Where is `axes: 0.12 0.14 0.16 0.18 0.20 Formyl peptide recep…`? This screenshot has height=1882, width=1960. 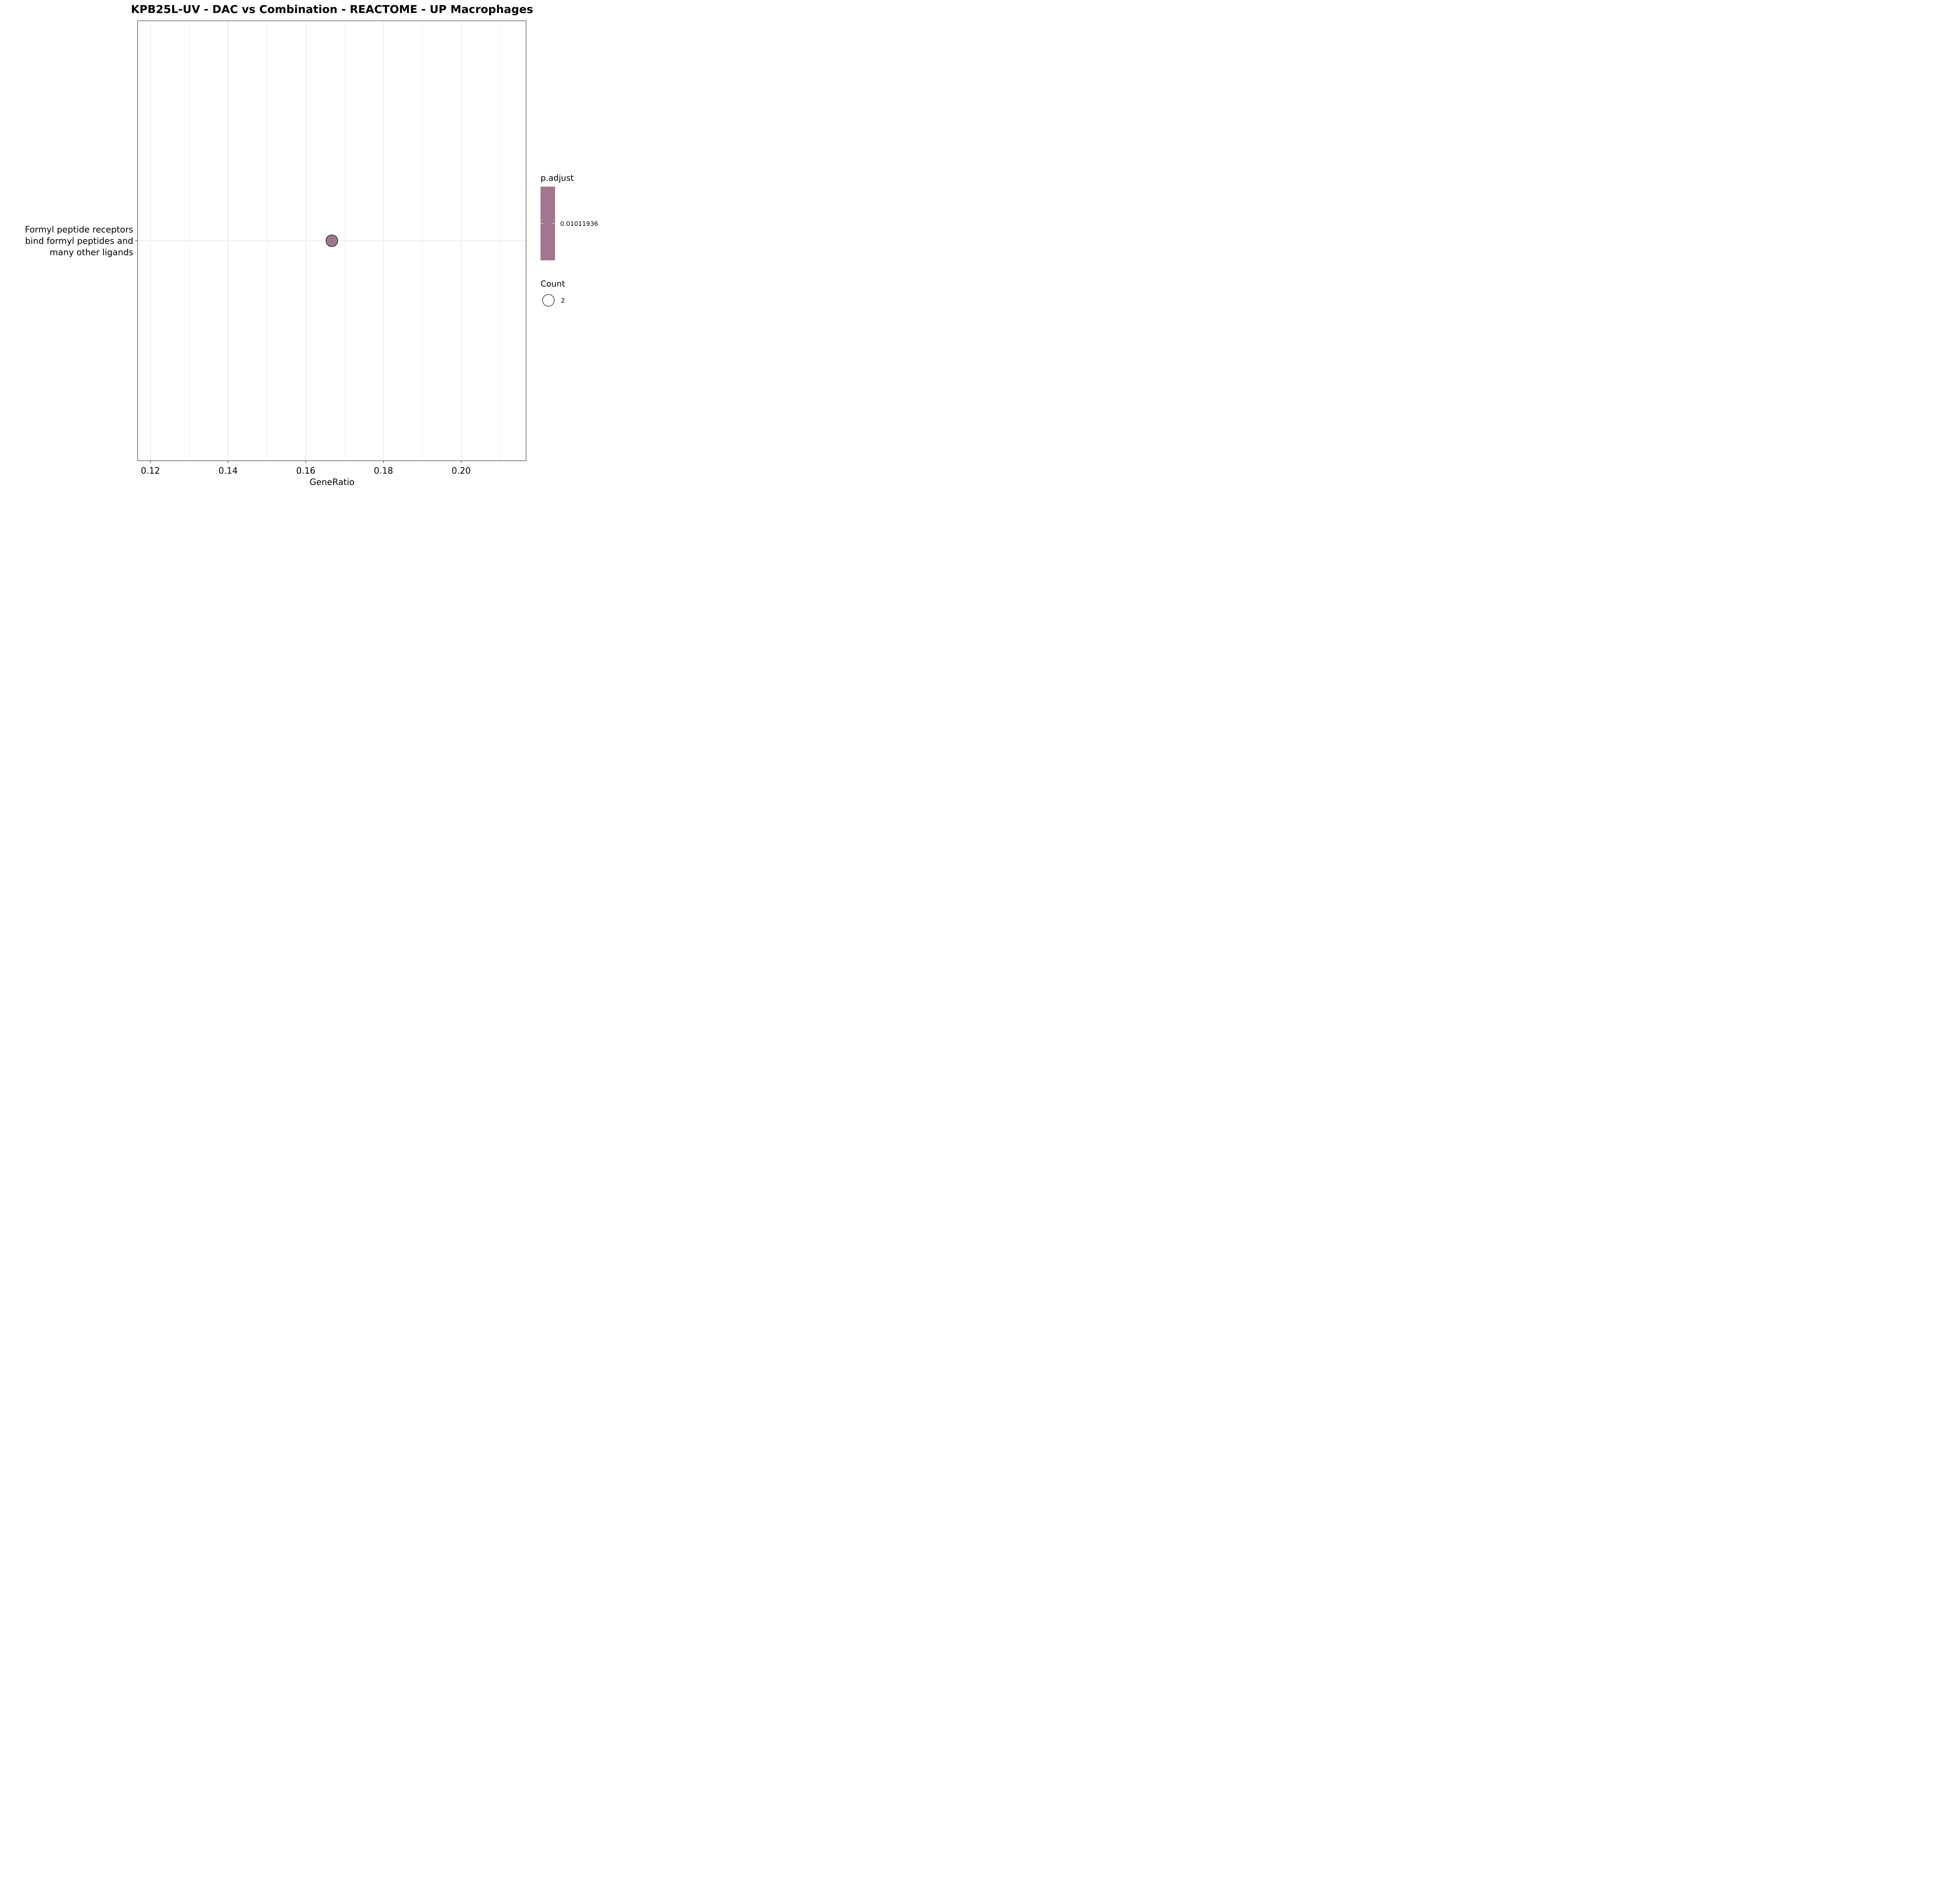
axes: 0.12 0.14 0.16 0.18 0.20 Formyl peptide recep… is located at coordinates (248, 350).